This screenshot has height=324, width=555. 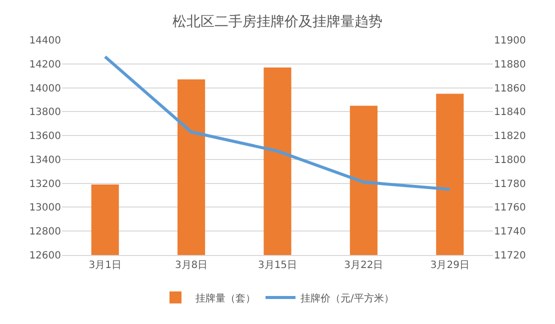 What do you see at coordinates (510, 208) in the screenshot?
I see `y2-tick-label: 11760` at bounding box center [510, 208].